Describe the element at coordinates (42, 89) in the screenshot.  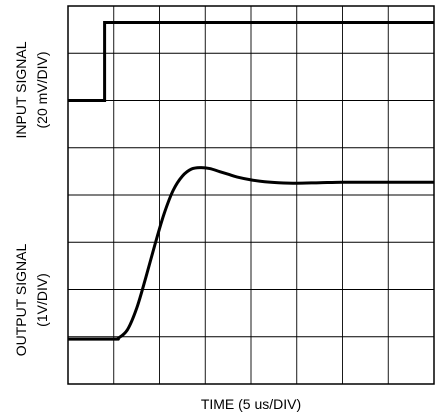
I see `y-axis-label-input-line2: (20 mV/DIV)` at that location.